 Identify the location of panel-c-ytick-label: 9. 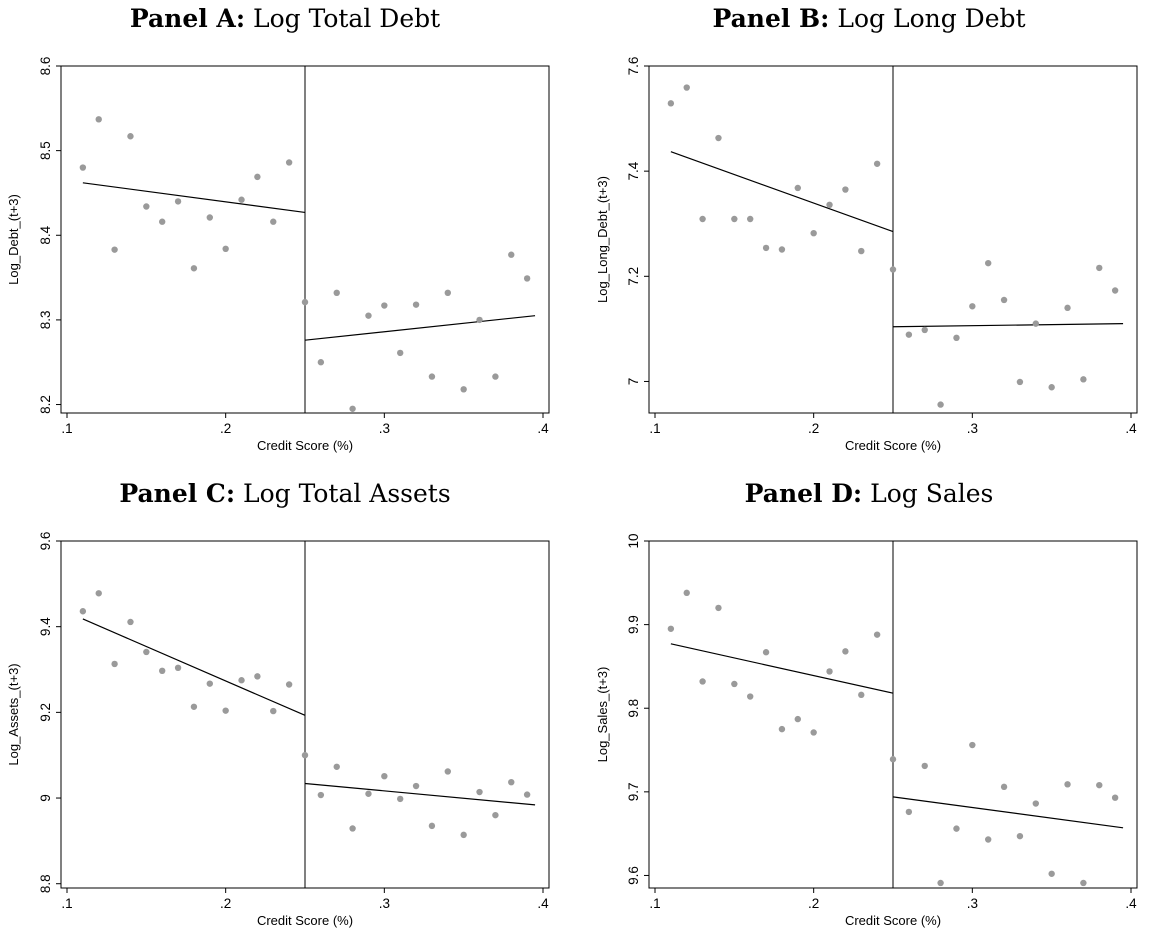
(45, 798).